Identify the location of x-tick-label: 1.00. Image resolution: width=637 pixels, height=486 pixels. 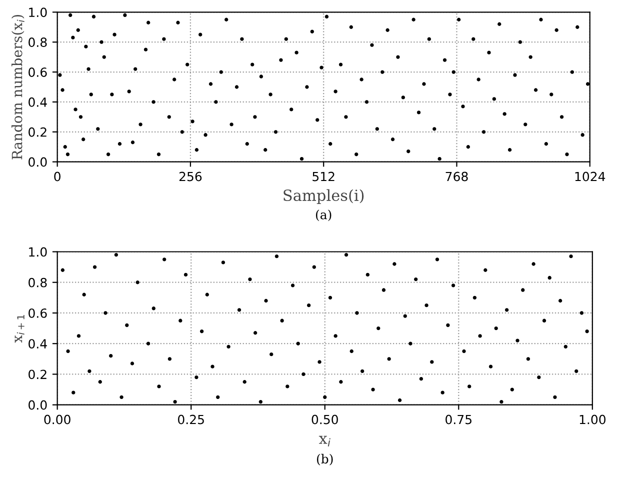
(593, 419).